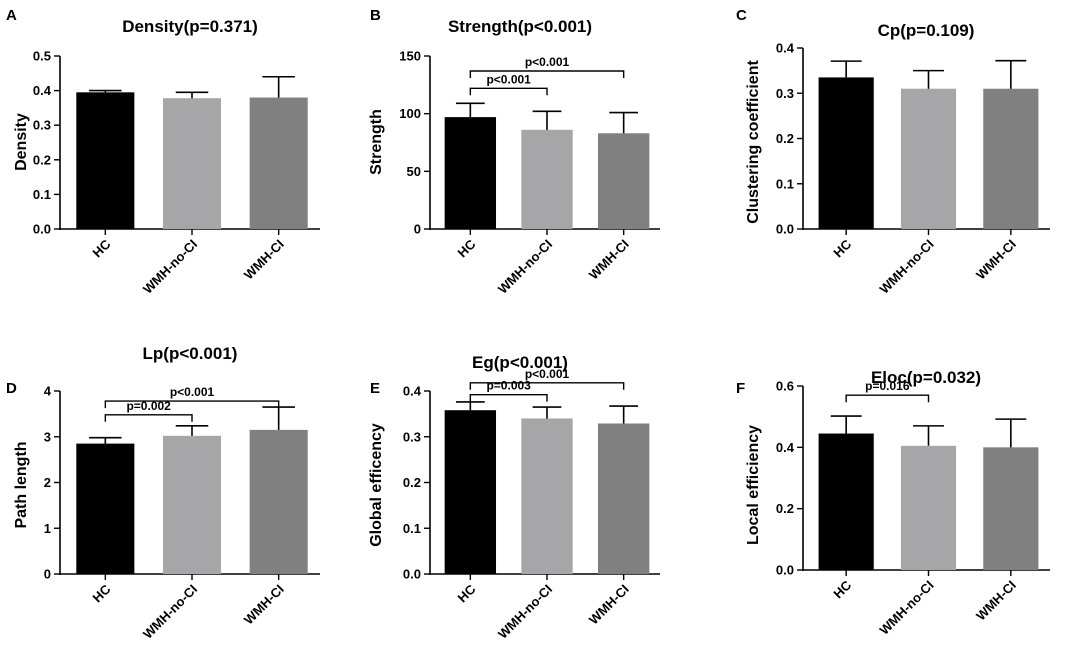 Image resolution: width=1084 pixels, height=660 pixels. Describe the element at coordinates (414, 171) in the screenshot. I see `y-tick-label: 50` at that location.